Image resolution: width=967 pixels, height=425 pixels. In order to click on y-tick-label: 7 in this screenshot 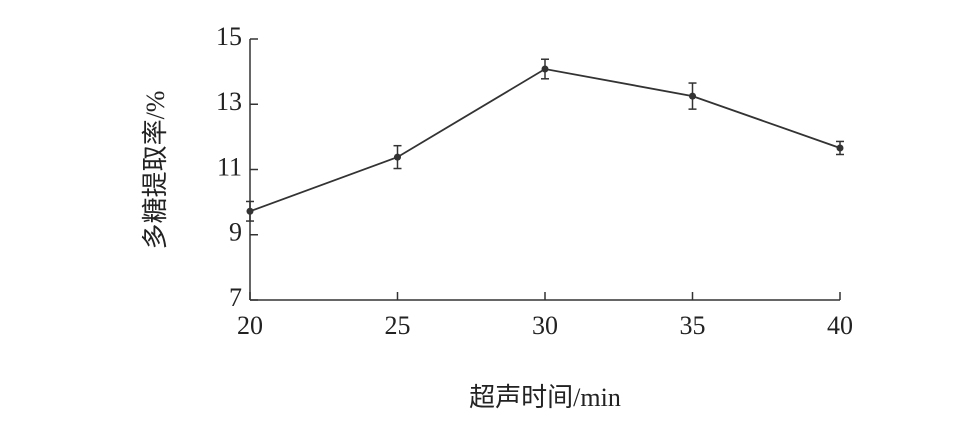, I will do `click(235, 297)`.